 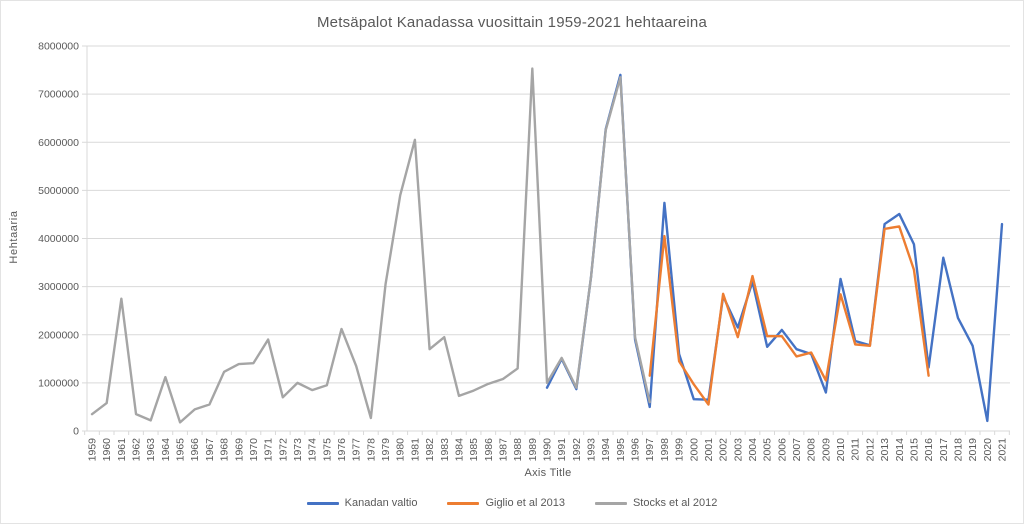 I want to click on svg-text: 1995, so click(x=621, y=450).